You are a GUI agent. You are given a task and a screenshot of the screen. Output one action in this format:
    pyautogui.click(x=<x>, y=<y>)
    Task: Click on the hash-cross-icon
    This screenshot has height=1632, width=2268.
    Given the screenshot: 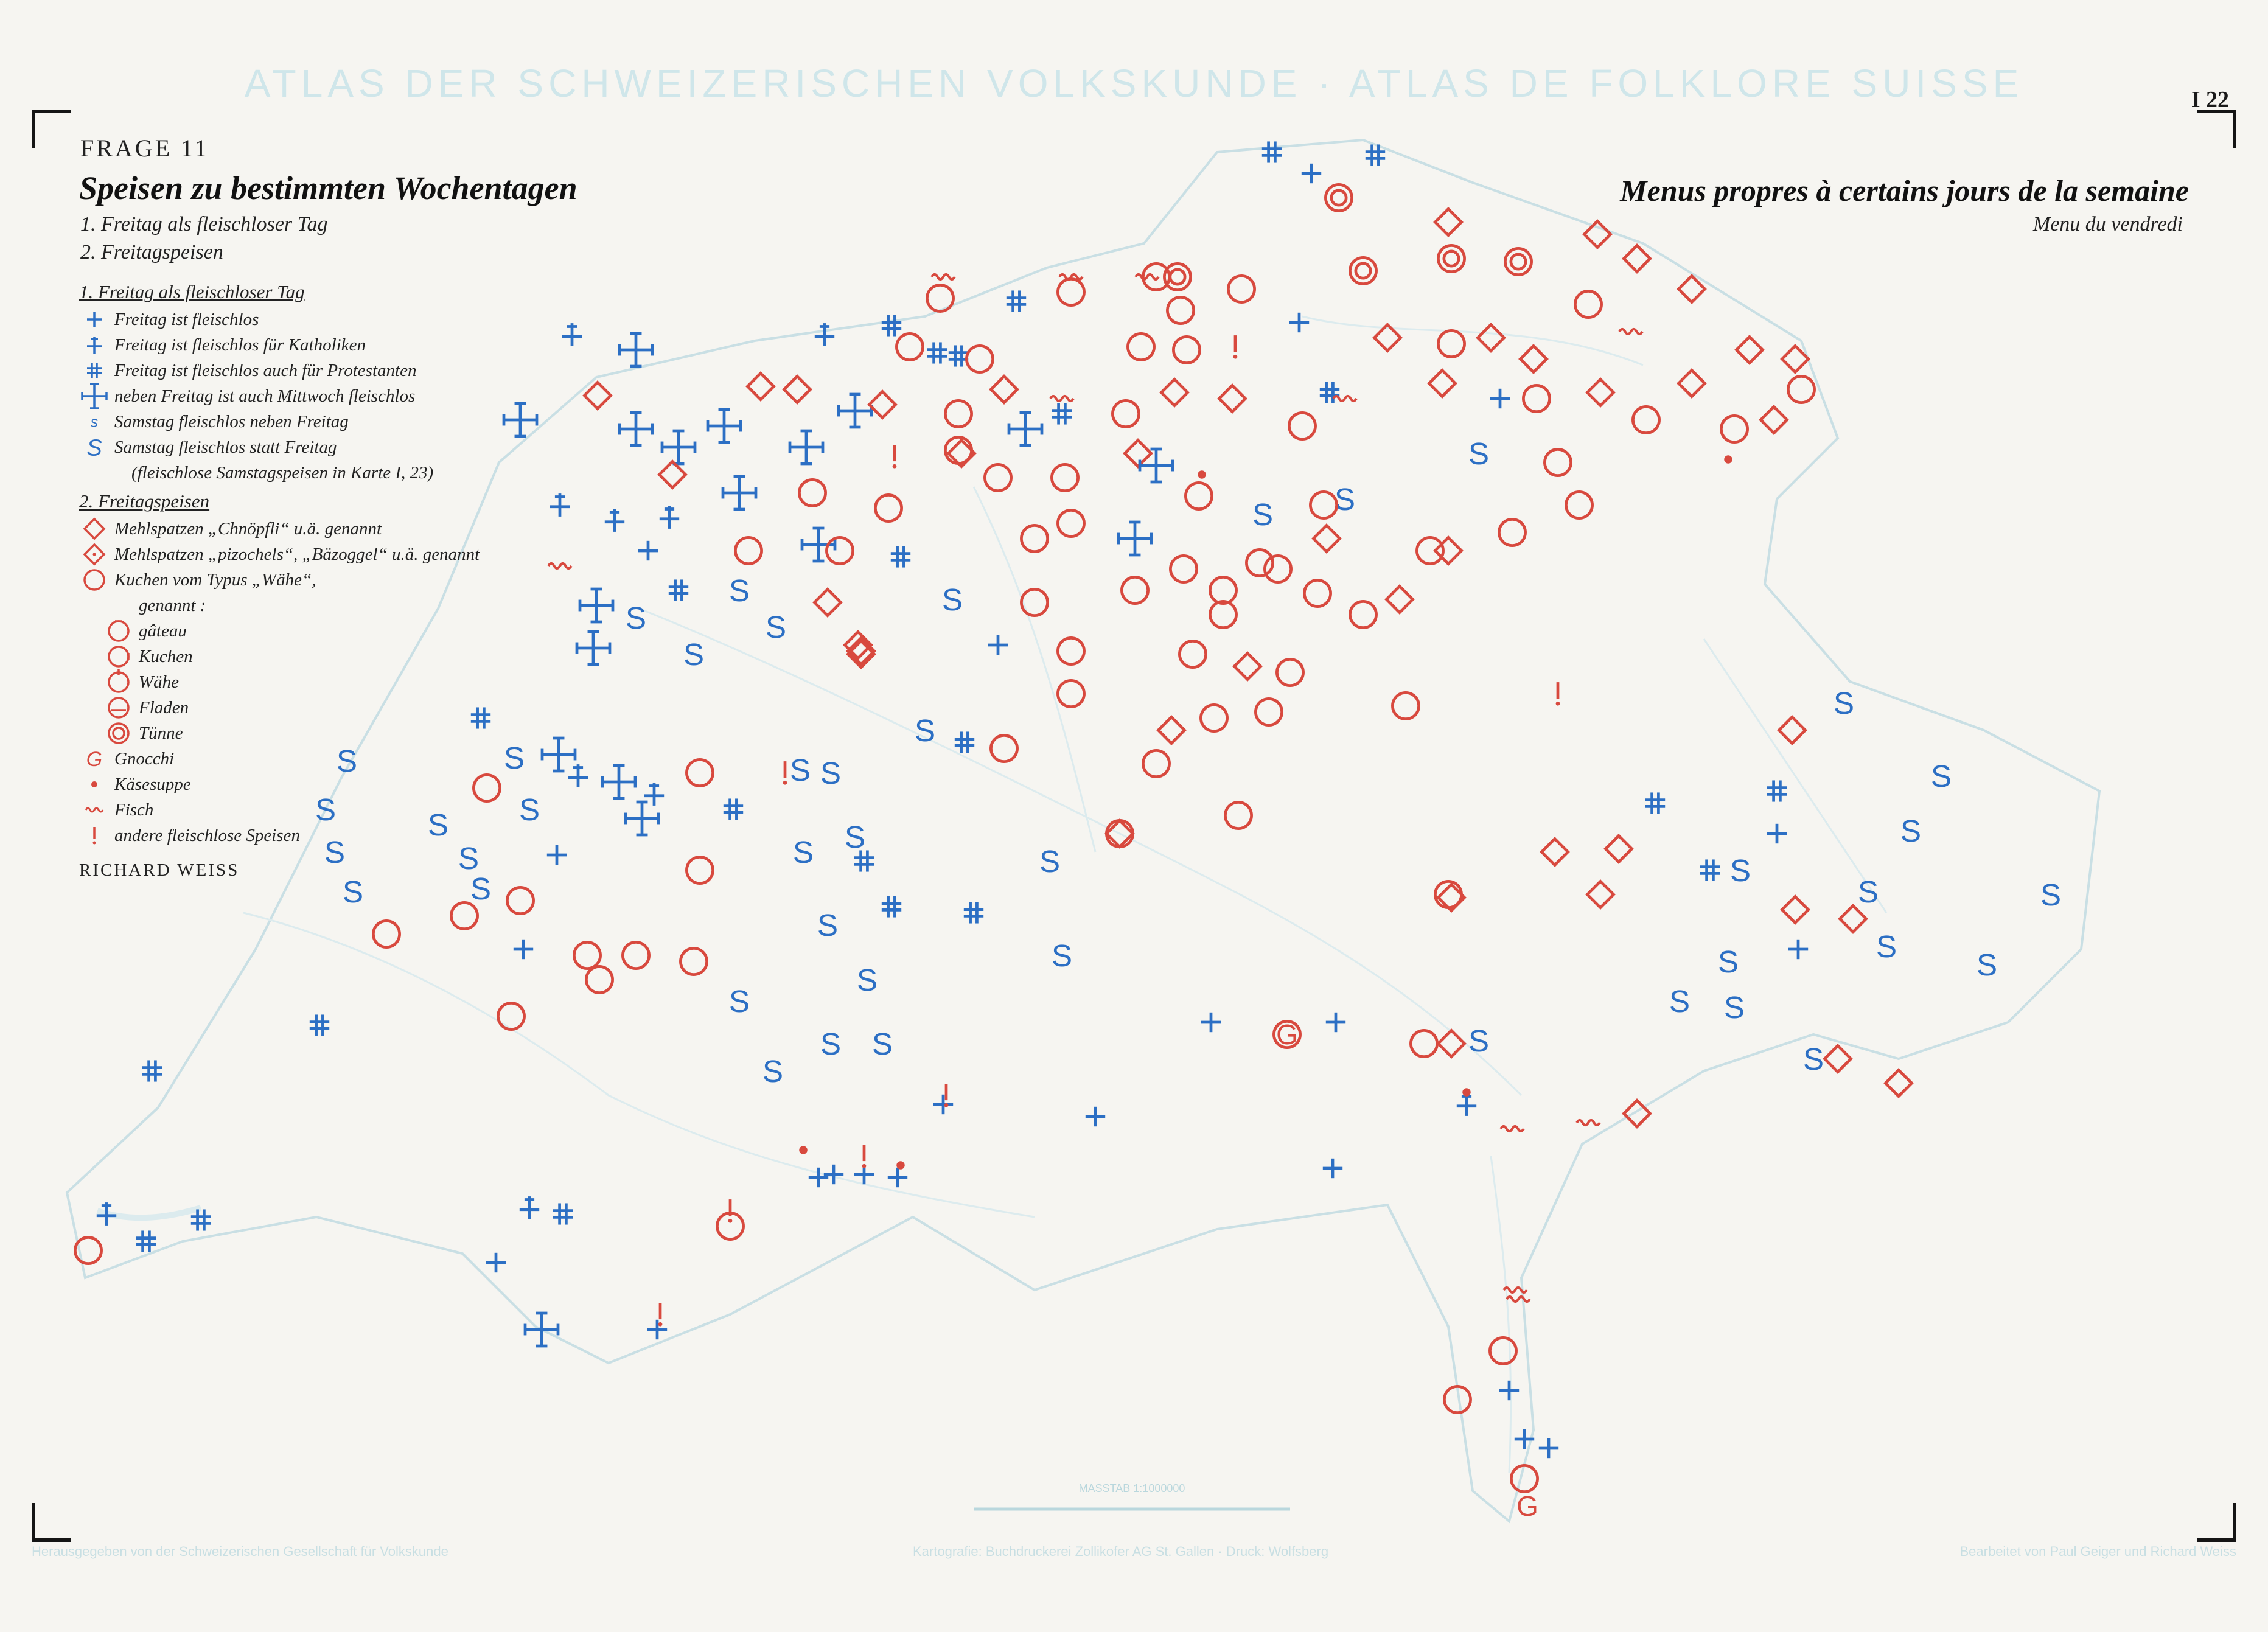 What is the action you would take?
    pyautogui.click(x=96, y=370)
    